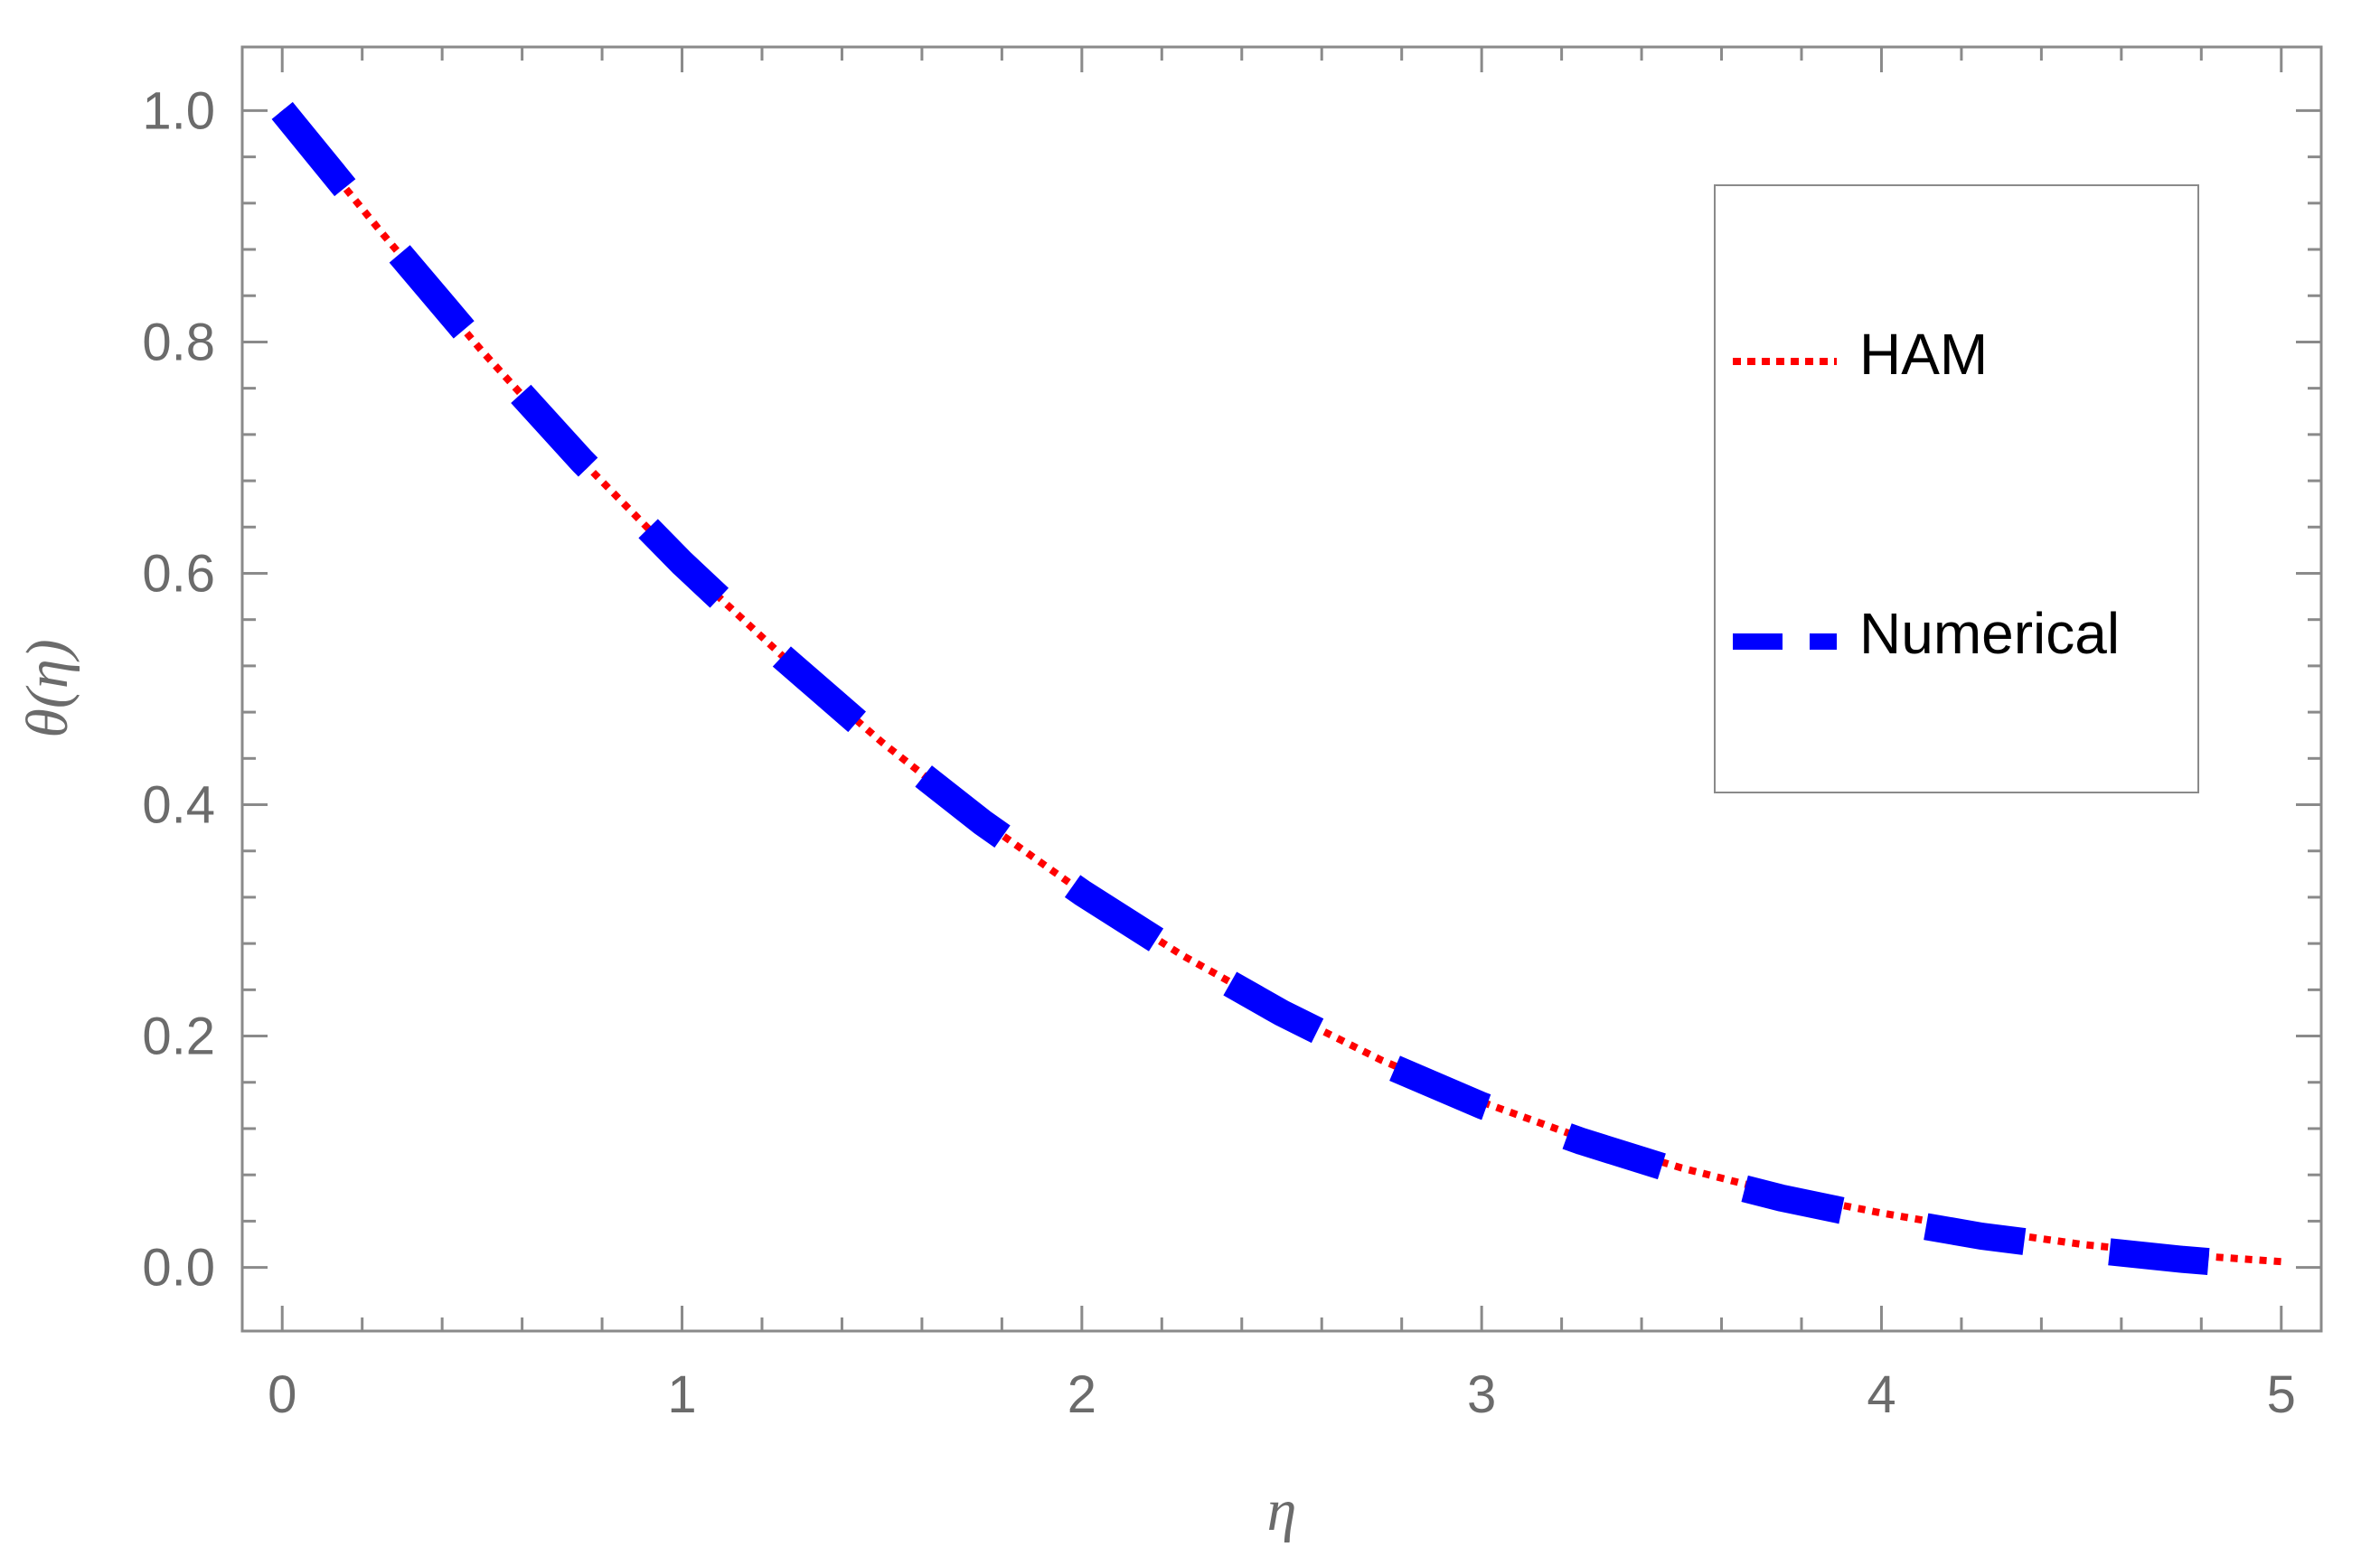  I want to click on legend-box, so click(1956, 488).